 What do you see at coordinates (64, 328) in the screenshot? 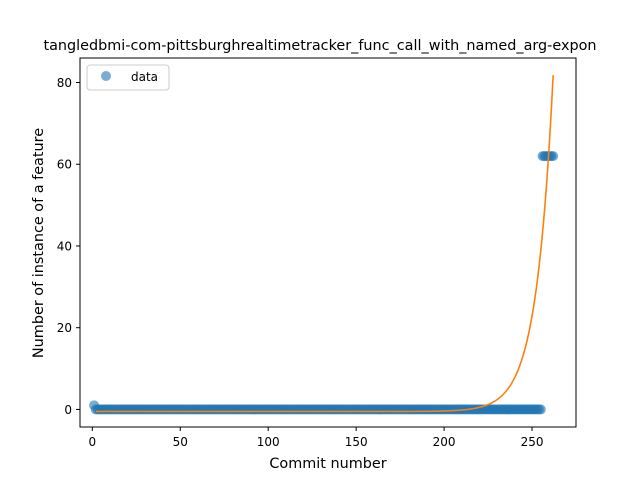
I see `y-tick-label: 20` at bounding box center [64, 328].